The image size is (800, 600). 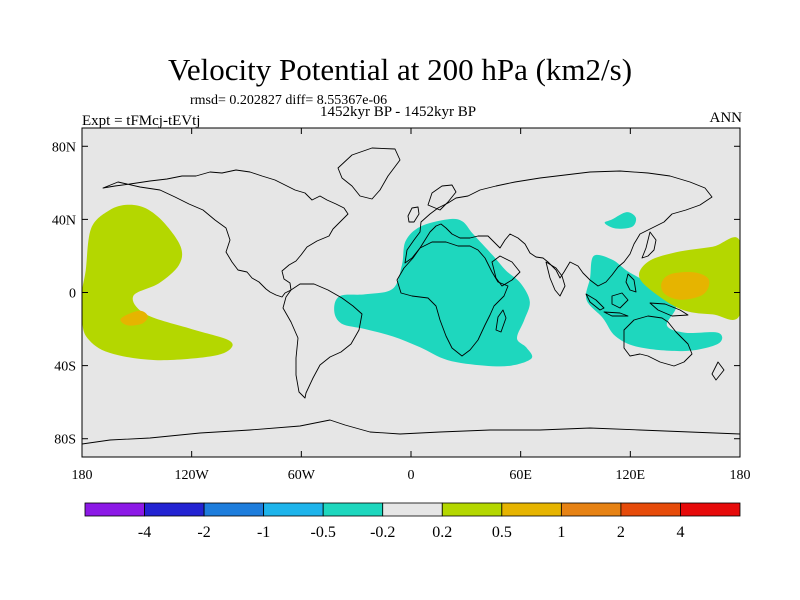 I want to click on chart-title: Velocity Potential at 200 hPa (km2/s), so click(x=400, y=69).